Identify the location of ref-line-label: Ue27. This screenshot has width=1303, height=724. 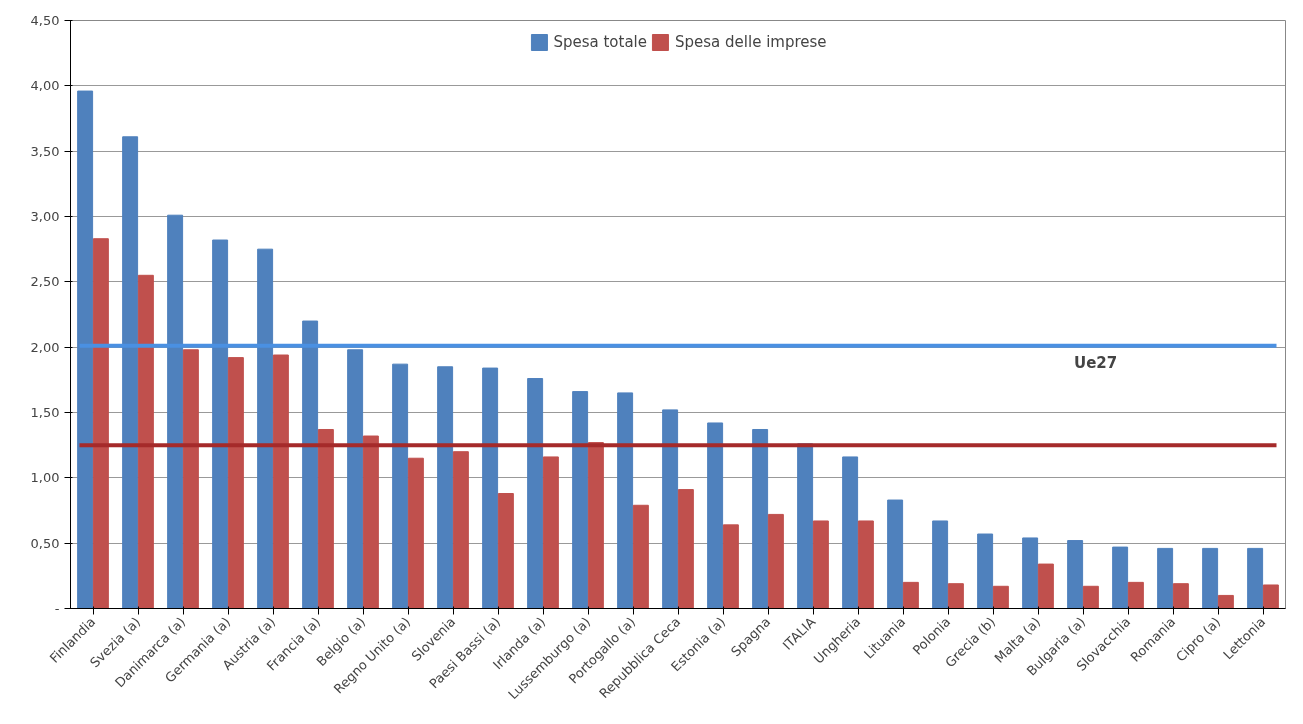
(1096, 362).